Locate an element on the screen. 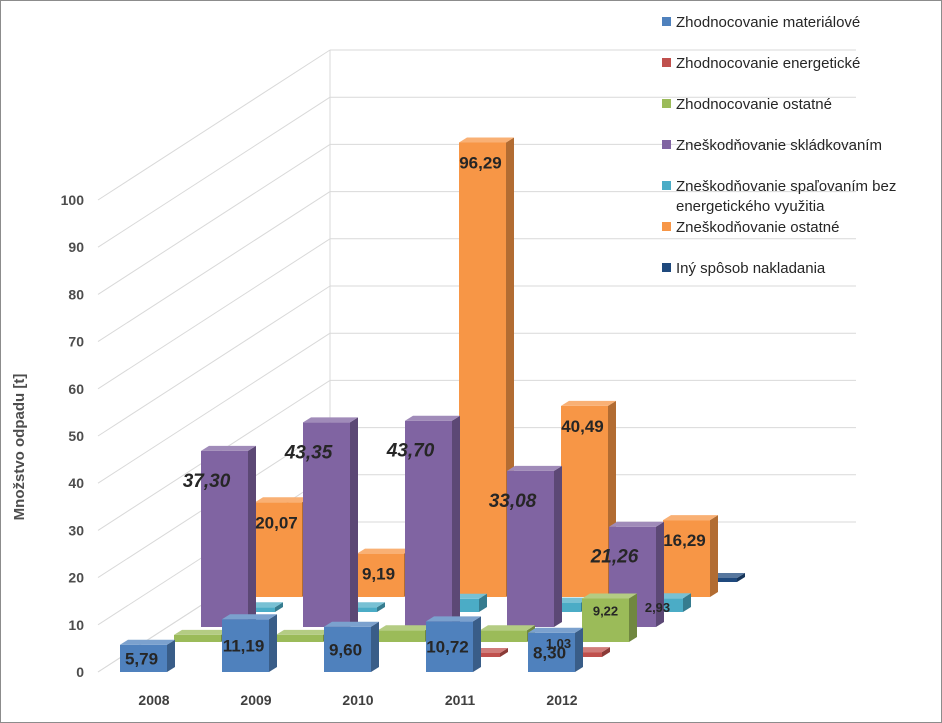 This screenshot has height=723, width=942. data-label: 37,30 is located at coordinates (207, 481).